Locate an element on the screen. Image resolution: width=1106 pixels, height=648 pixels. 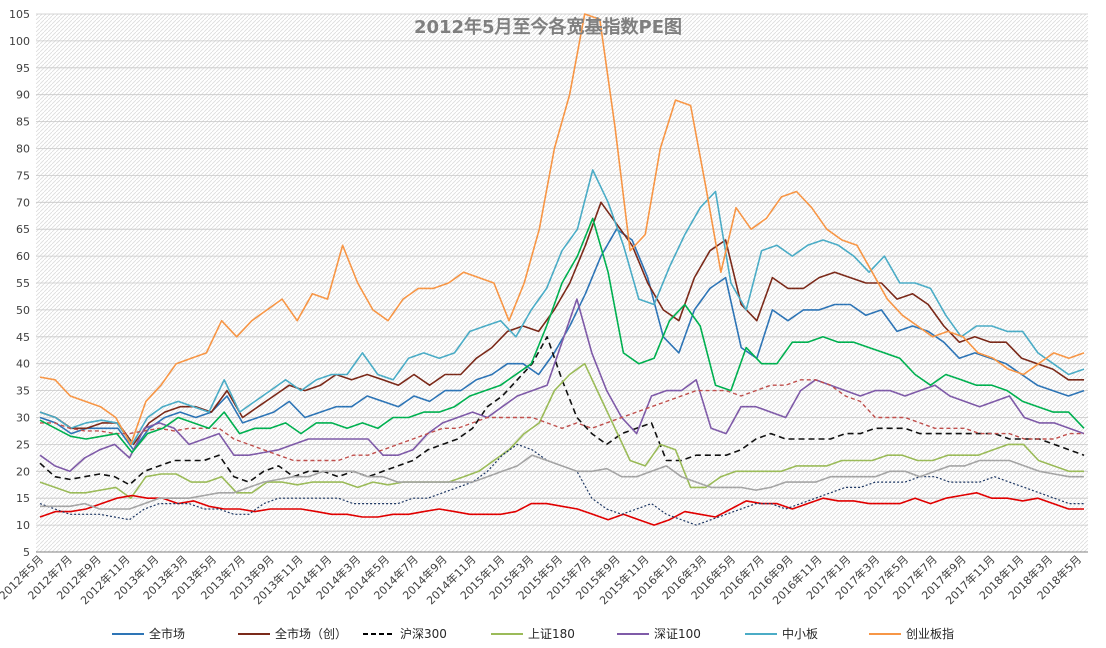
y-tick-label: 10 is located at coordinates (23, 525).